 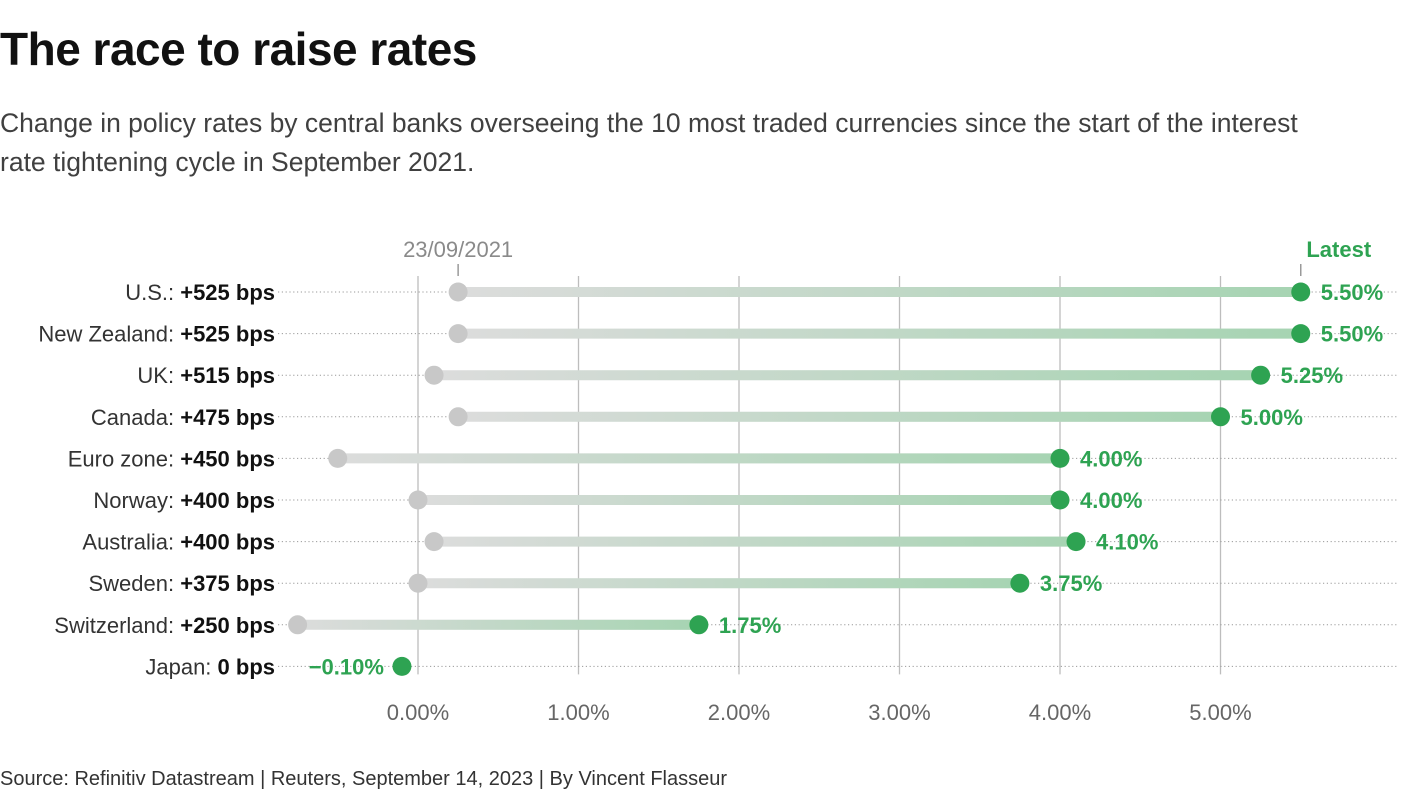 I want to click on chart-row: Australia: +400 bps 4.10%, so click(x=620, y=542).